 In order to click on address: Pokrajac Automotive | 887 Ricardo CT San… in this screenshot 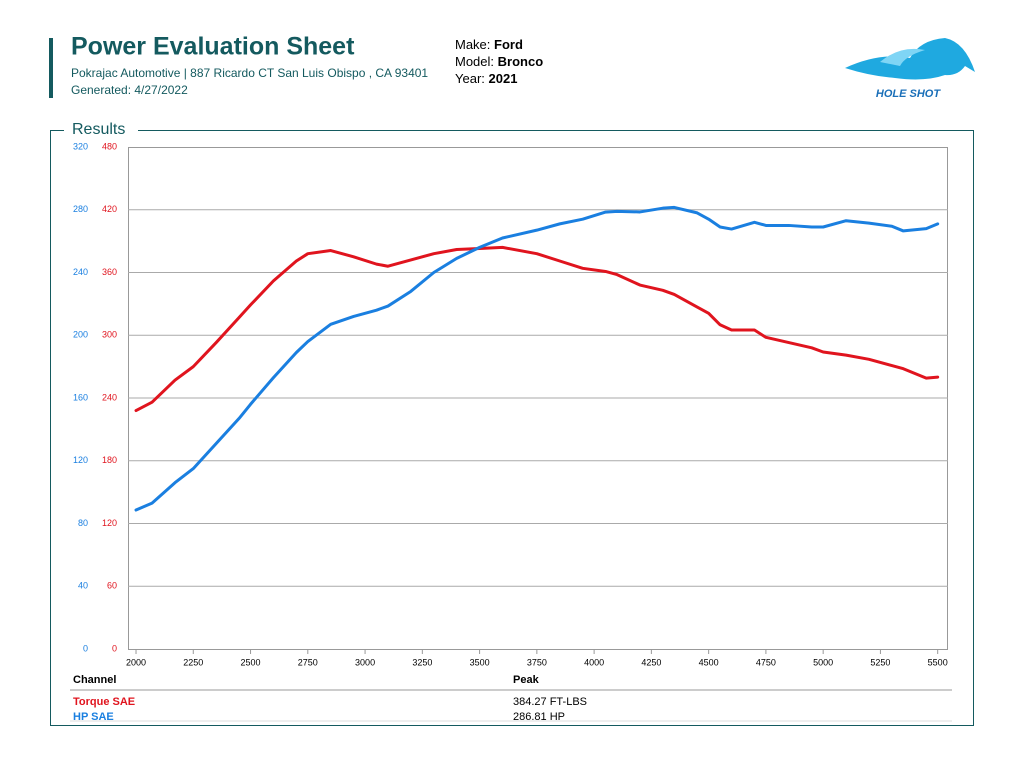, I will do `click(249, 73)`.